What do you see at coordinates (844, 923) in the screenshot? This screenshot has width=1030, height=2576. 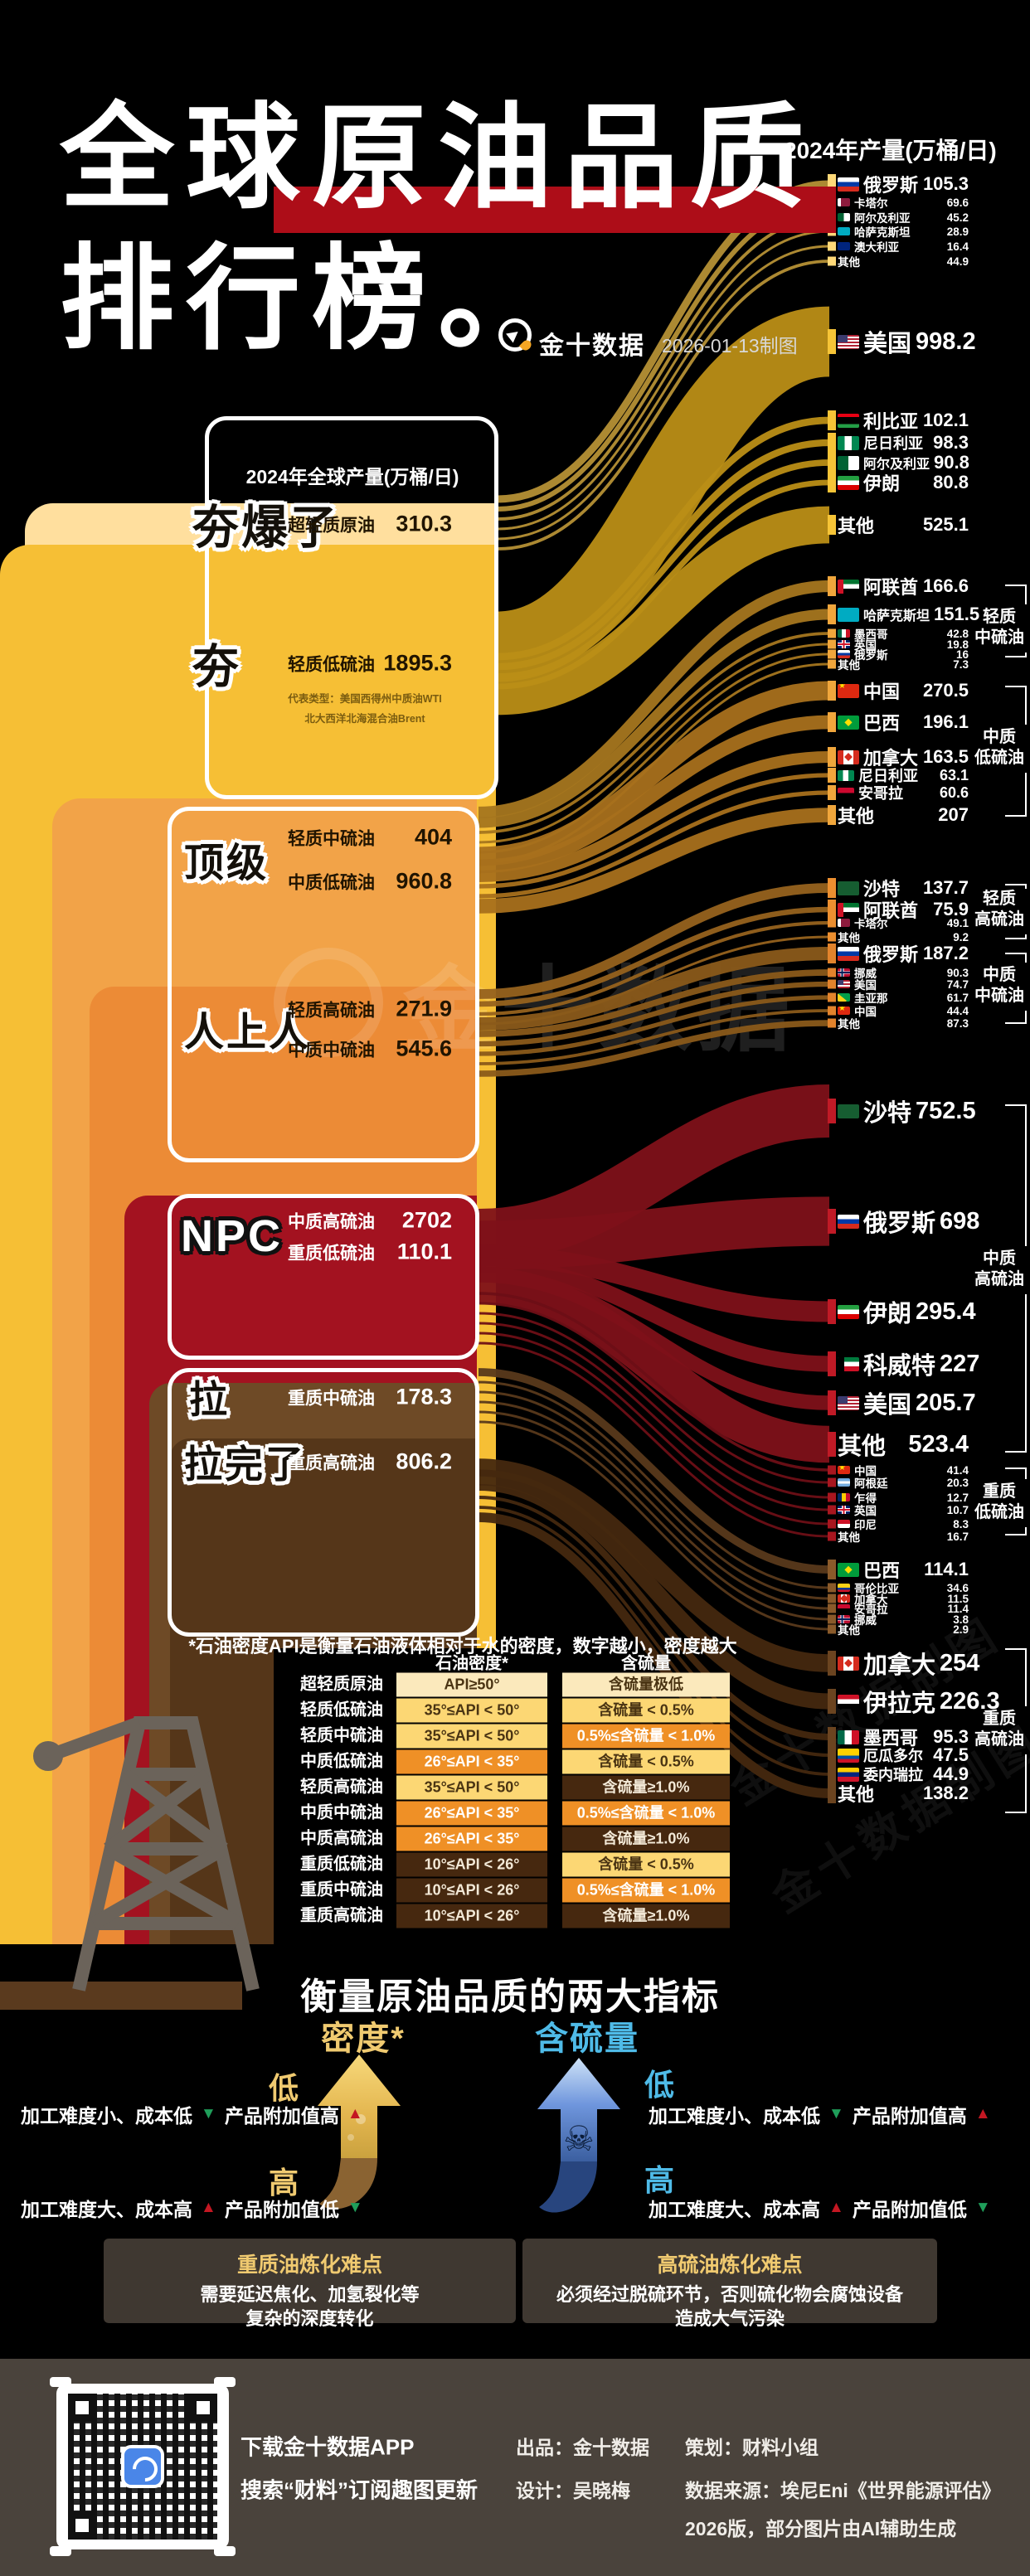 I see `qa-flag-icon` at bounding box center [844, 923].